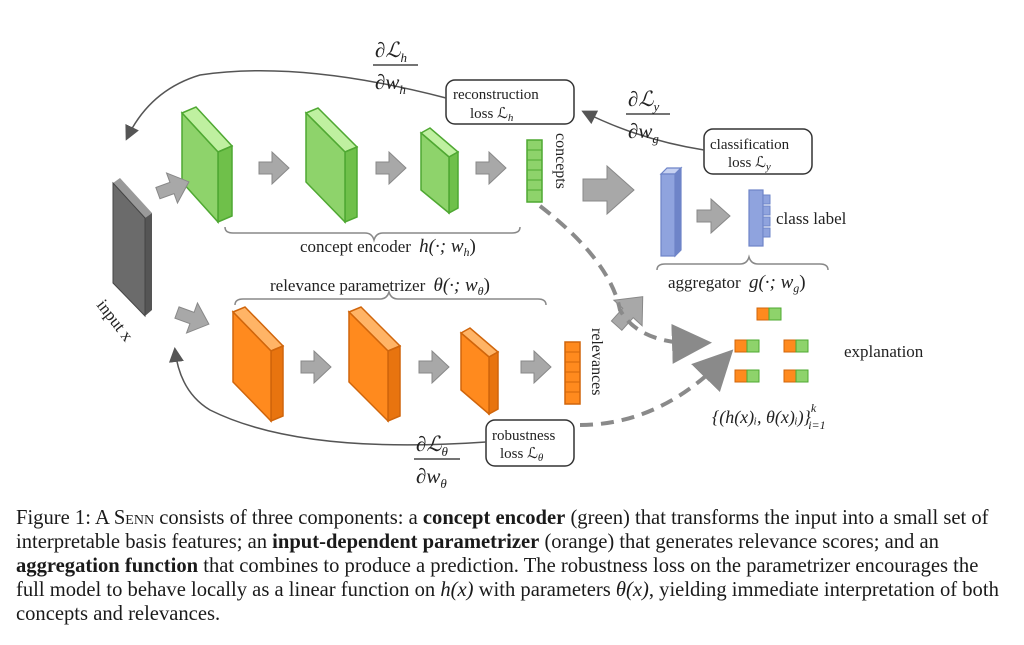 This screenshot has width=1024, height=645. Describe the element at coordinates (391, 51) in the screenshot. I see `svg-text: ∂ℒh` at that location.